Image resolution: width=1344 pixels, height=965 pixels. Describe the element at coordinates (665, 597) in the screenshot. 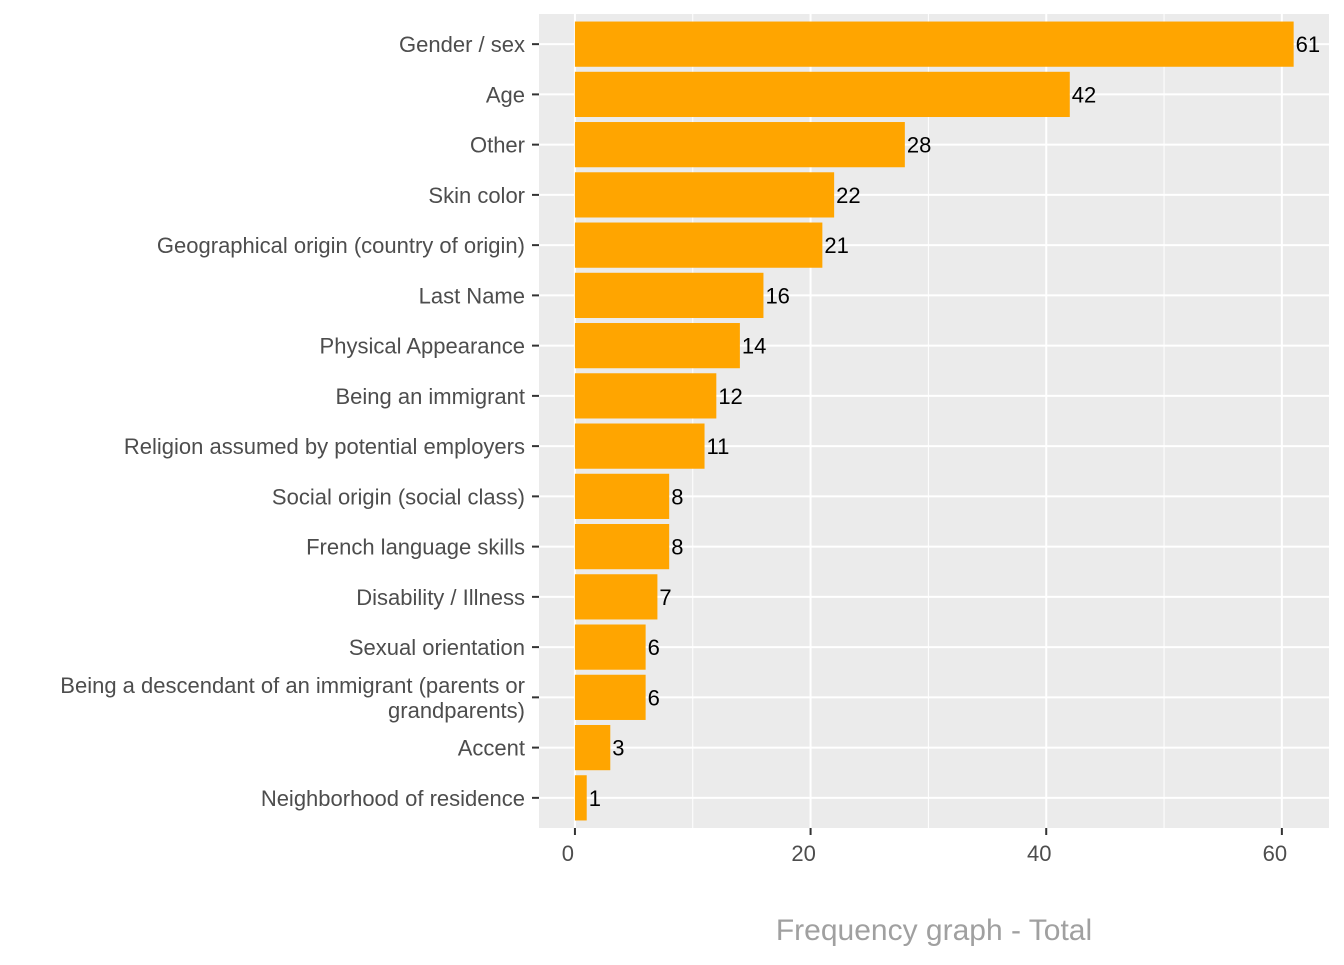

I see `data-label: 7` at that location.